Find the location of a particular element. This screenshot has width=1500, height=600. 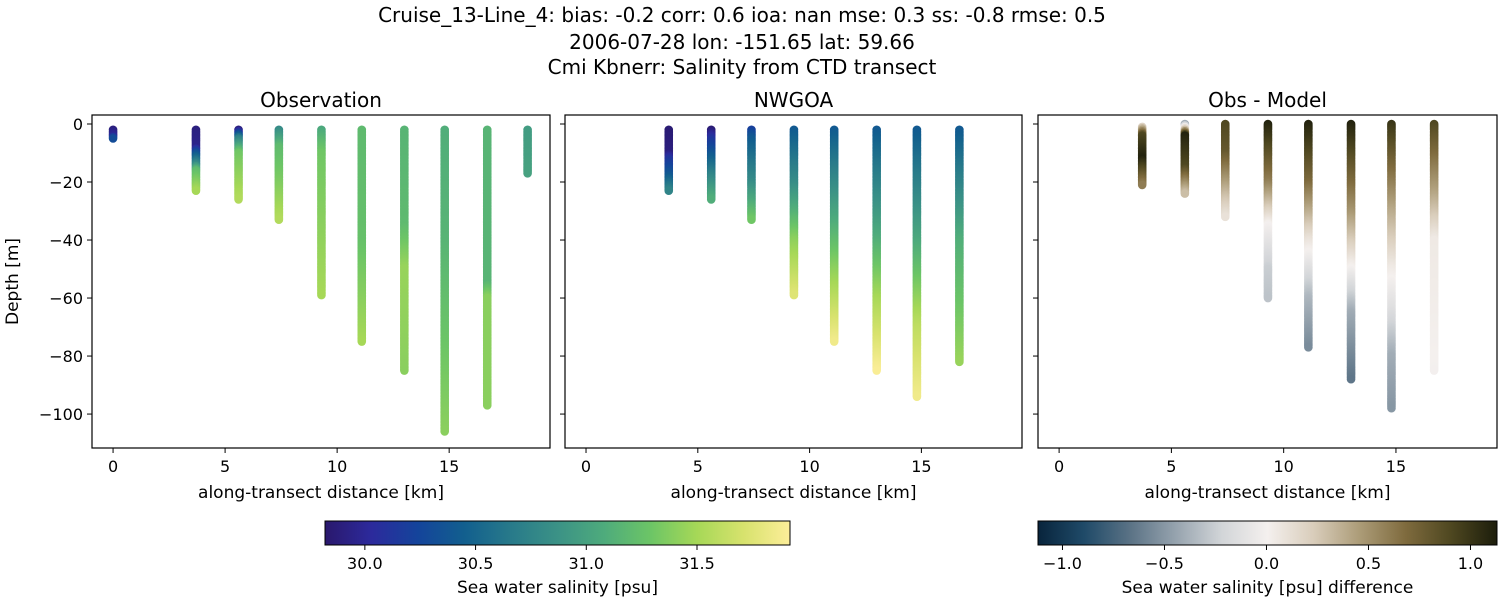

colorbar-tick-label: 0.5 is located at coordinates (1368, 563).